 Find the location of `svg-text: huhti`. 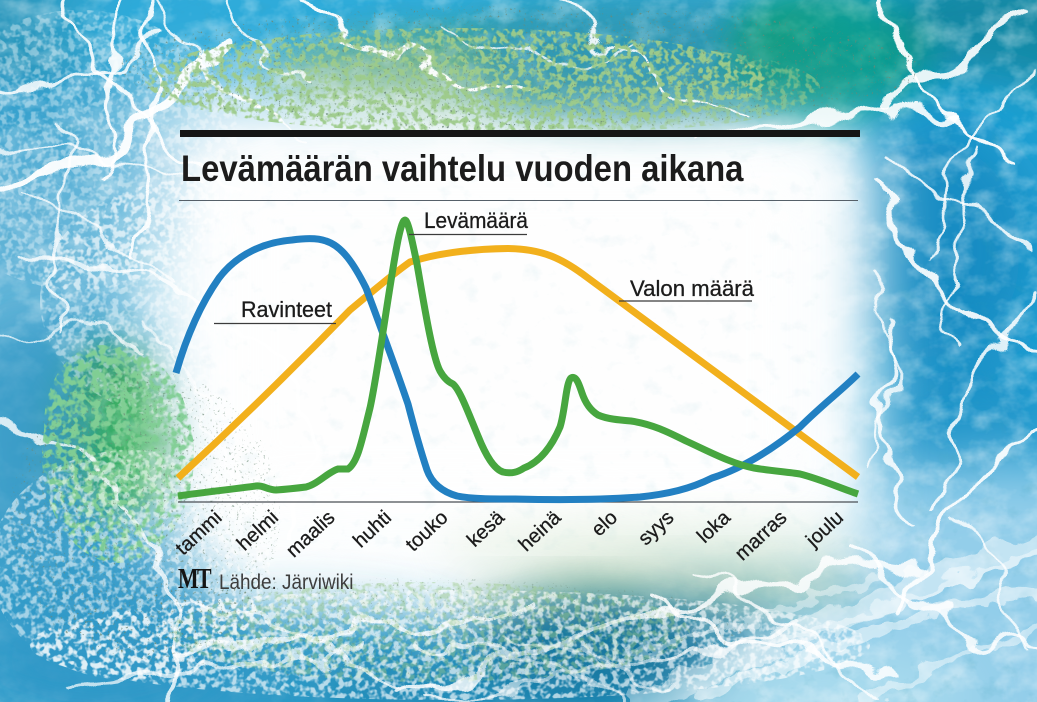

svg-text: huhti is located at coordinates (372, 530).